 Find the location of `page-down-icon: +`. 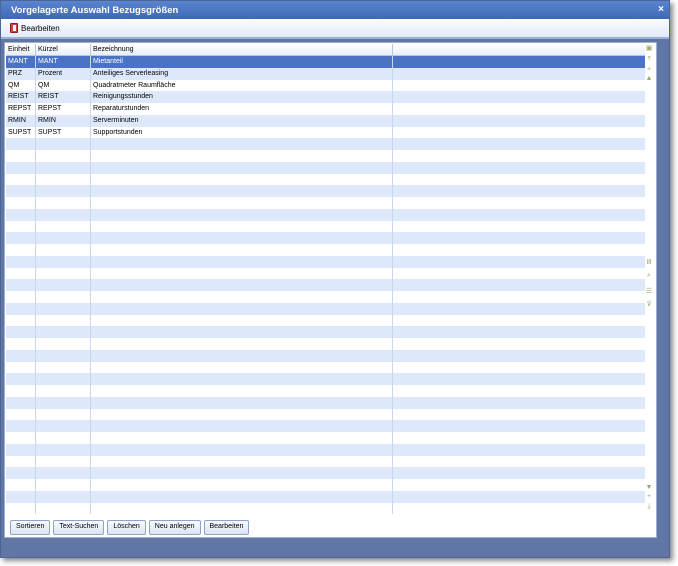

page-down-icon: + is located at coordinates (649, 496).